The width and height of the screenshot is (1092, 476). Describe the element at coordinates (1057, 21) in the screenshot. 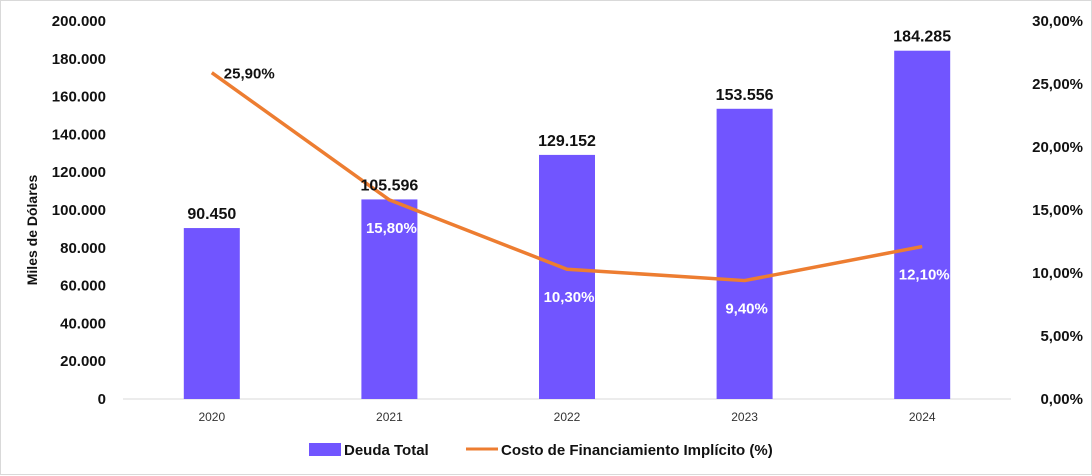

I see `y2-tick-label: 30,00%` at that location.